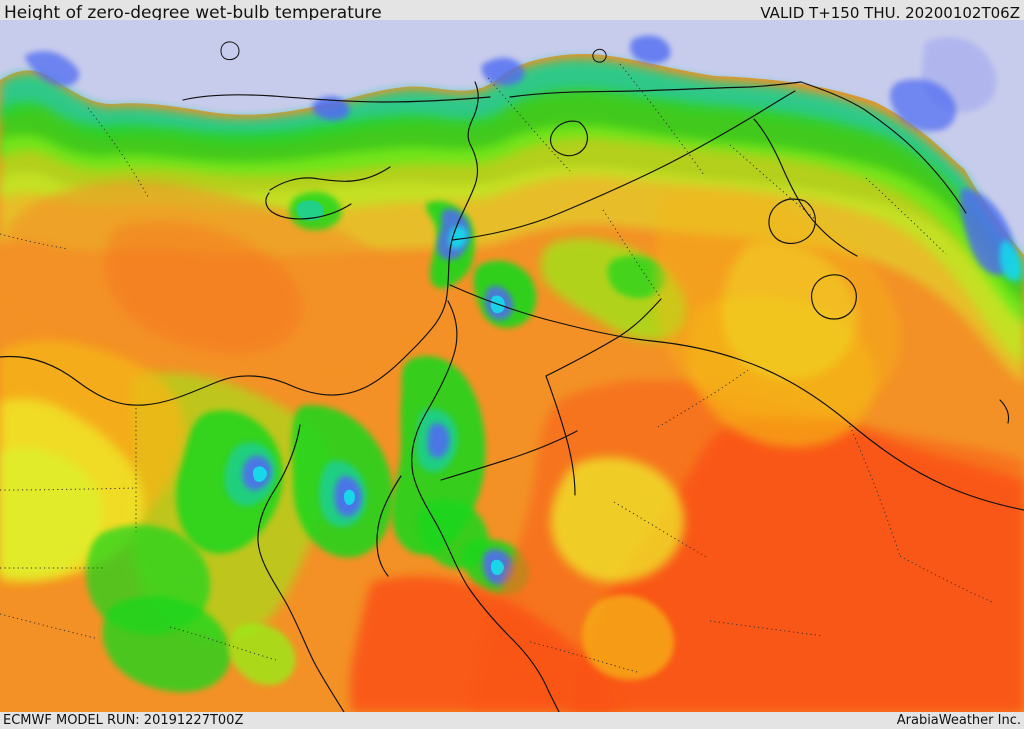  Describe the element at coordinates (413, 52) in the screenshot. I see `small-islands` at that location.